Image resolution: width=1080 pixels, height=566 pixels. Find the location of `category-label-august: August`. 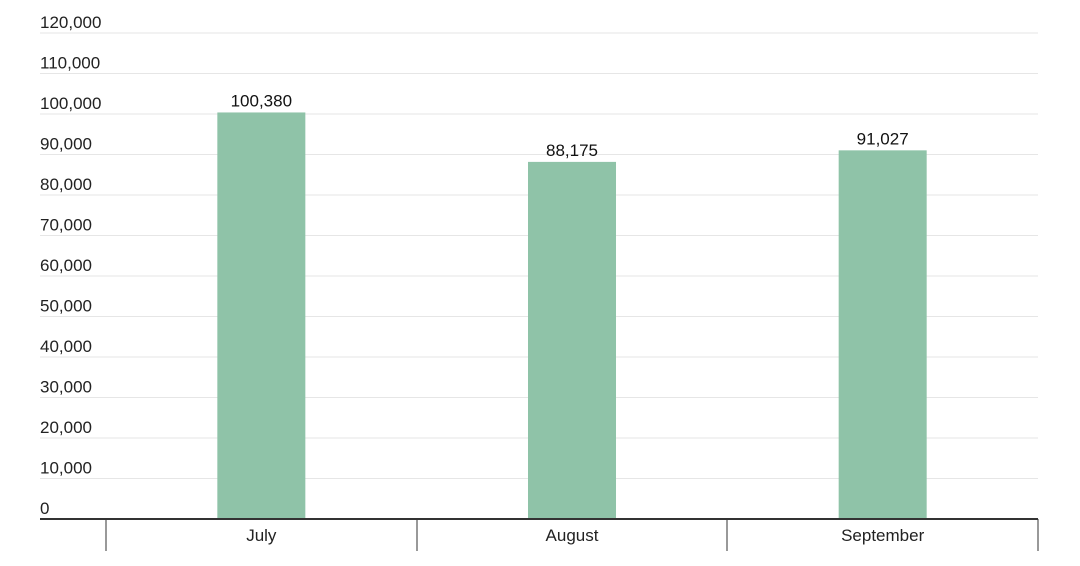

category-label-august: August is located at coordinates (572, 535).